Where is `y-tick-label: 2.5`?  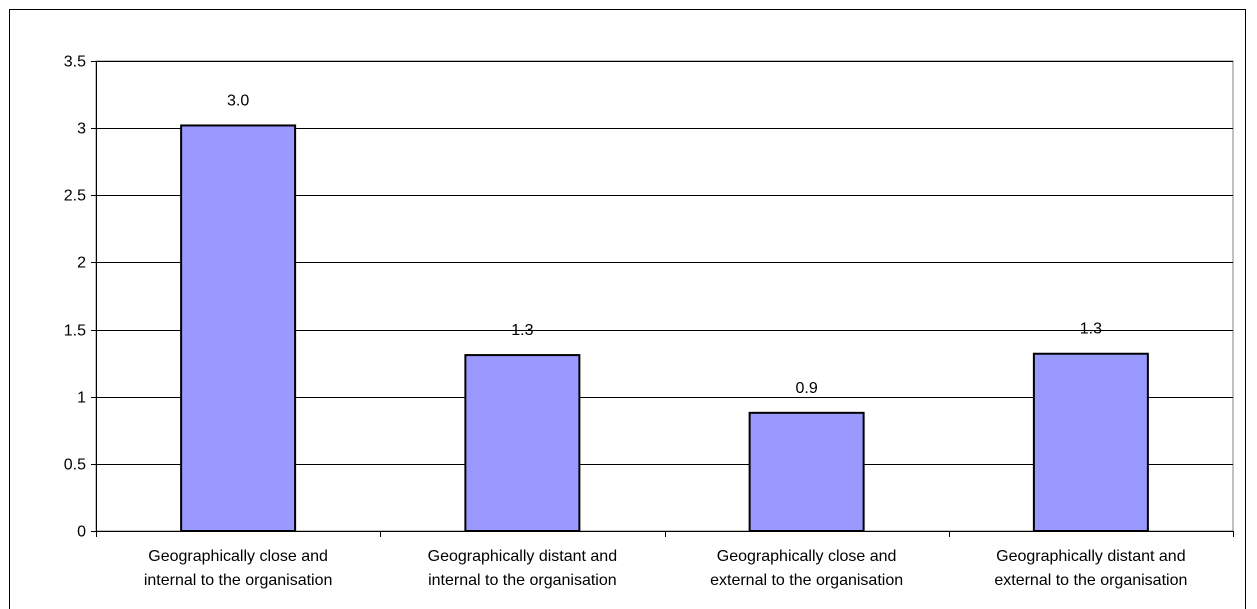 y-tick-label: 2.5 is located at coordinates (75, 196).